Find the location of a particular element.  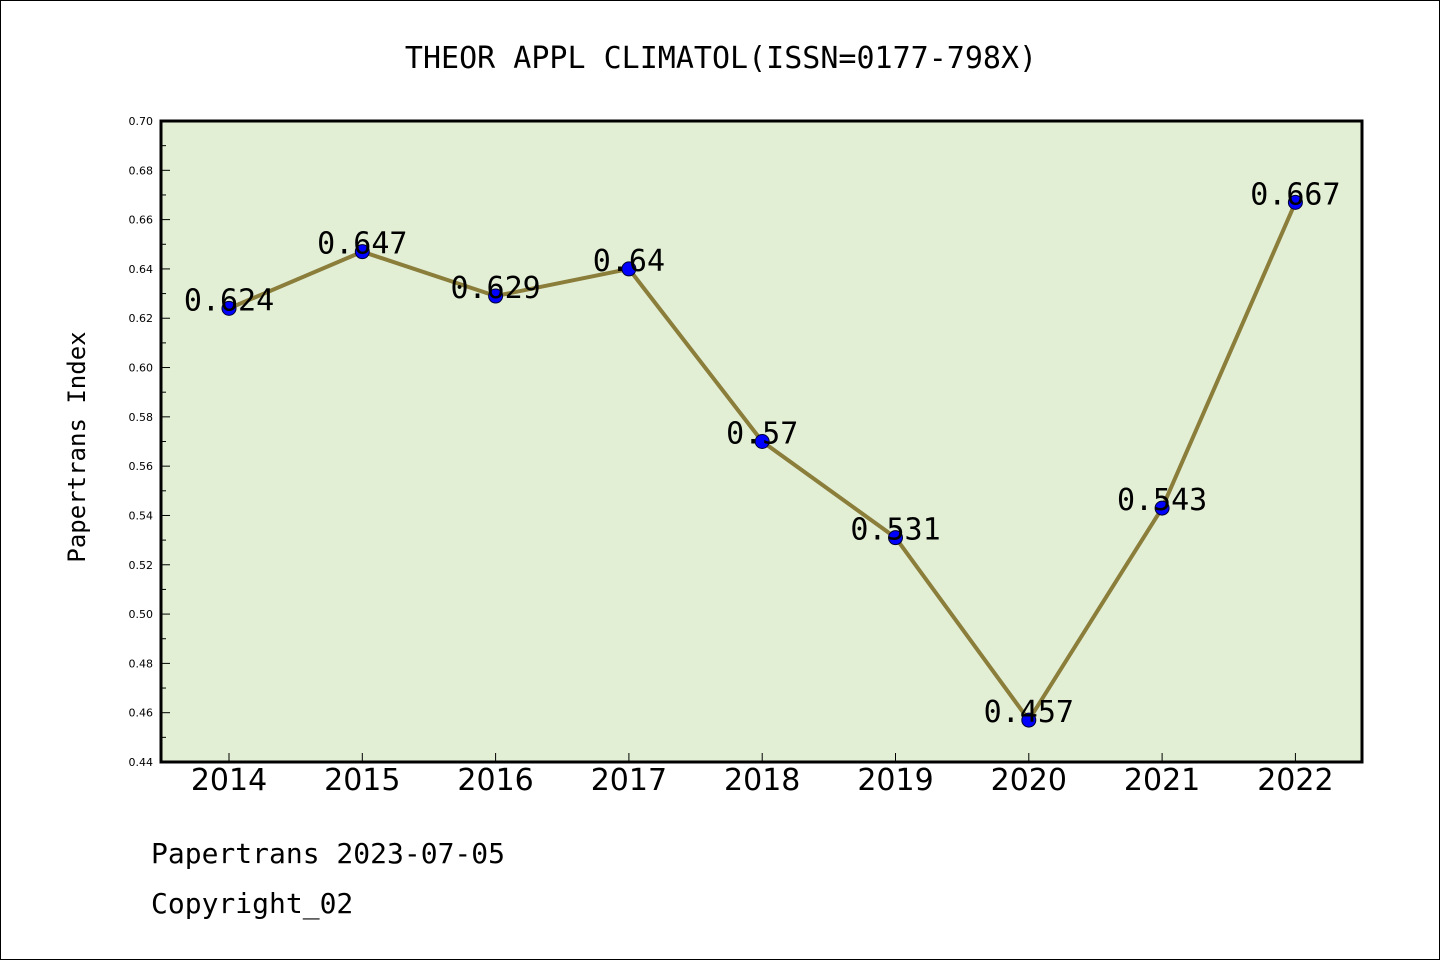

data-label: 0.457 is located at coordinates (1029, 712).